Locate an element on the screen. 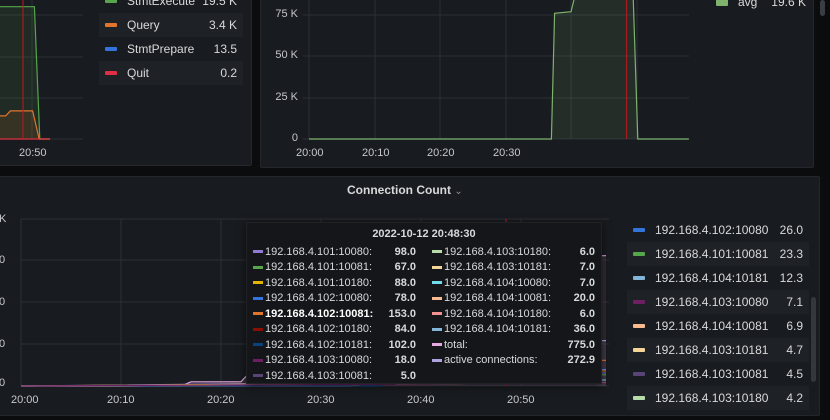  series-value: 102.0 is located at coordinates (402, 344).